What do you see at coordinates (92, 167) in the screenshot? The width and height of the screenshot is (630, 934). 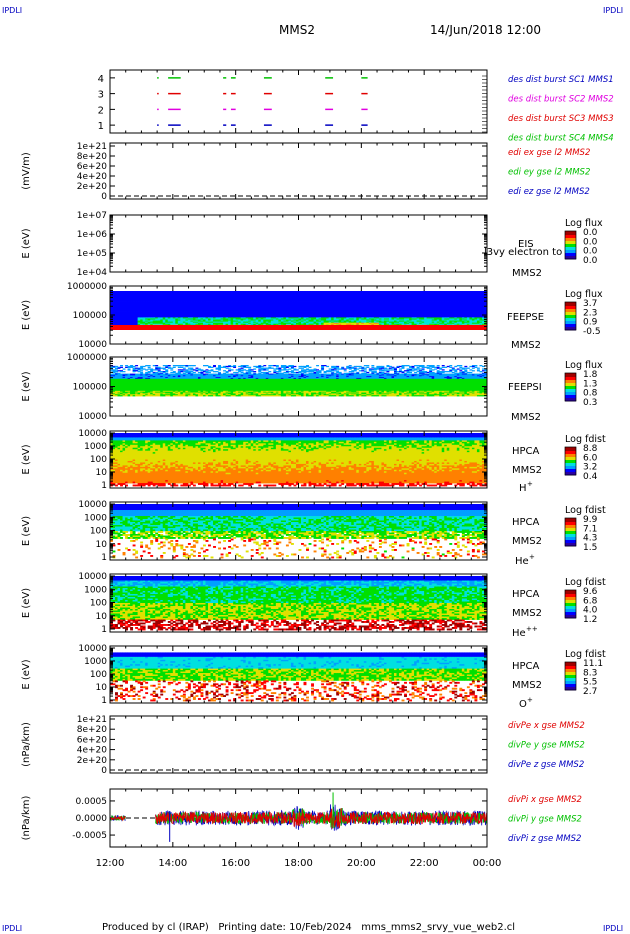 I see `y-tick-label: 6e+20` at bounding box center [92, 167].